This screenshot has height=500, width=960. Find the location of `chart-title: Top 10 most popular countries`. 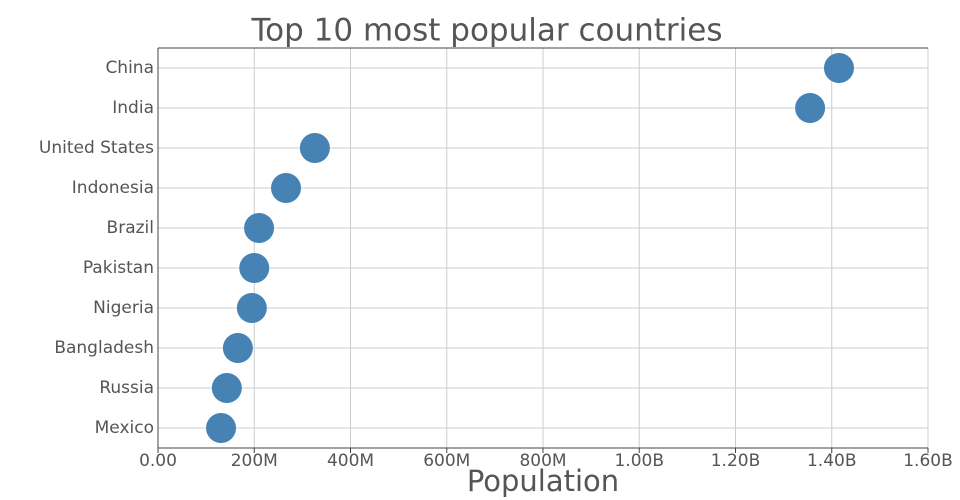

chart-title: Top 10 most popular countries is located at coordinates (486, 31).